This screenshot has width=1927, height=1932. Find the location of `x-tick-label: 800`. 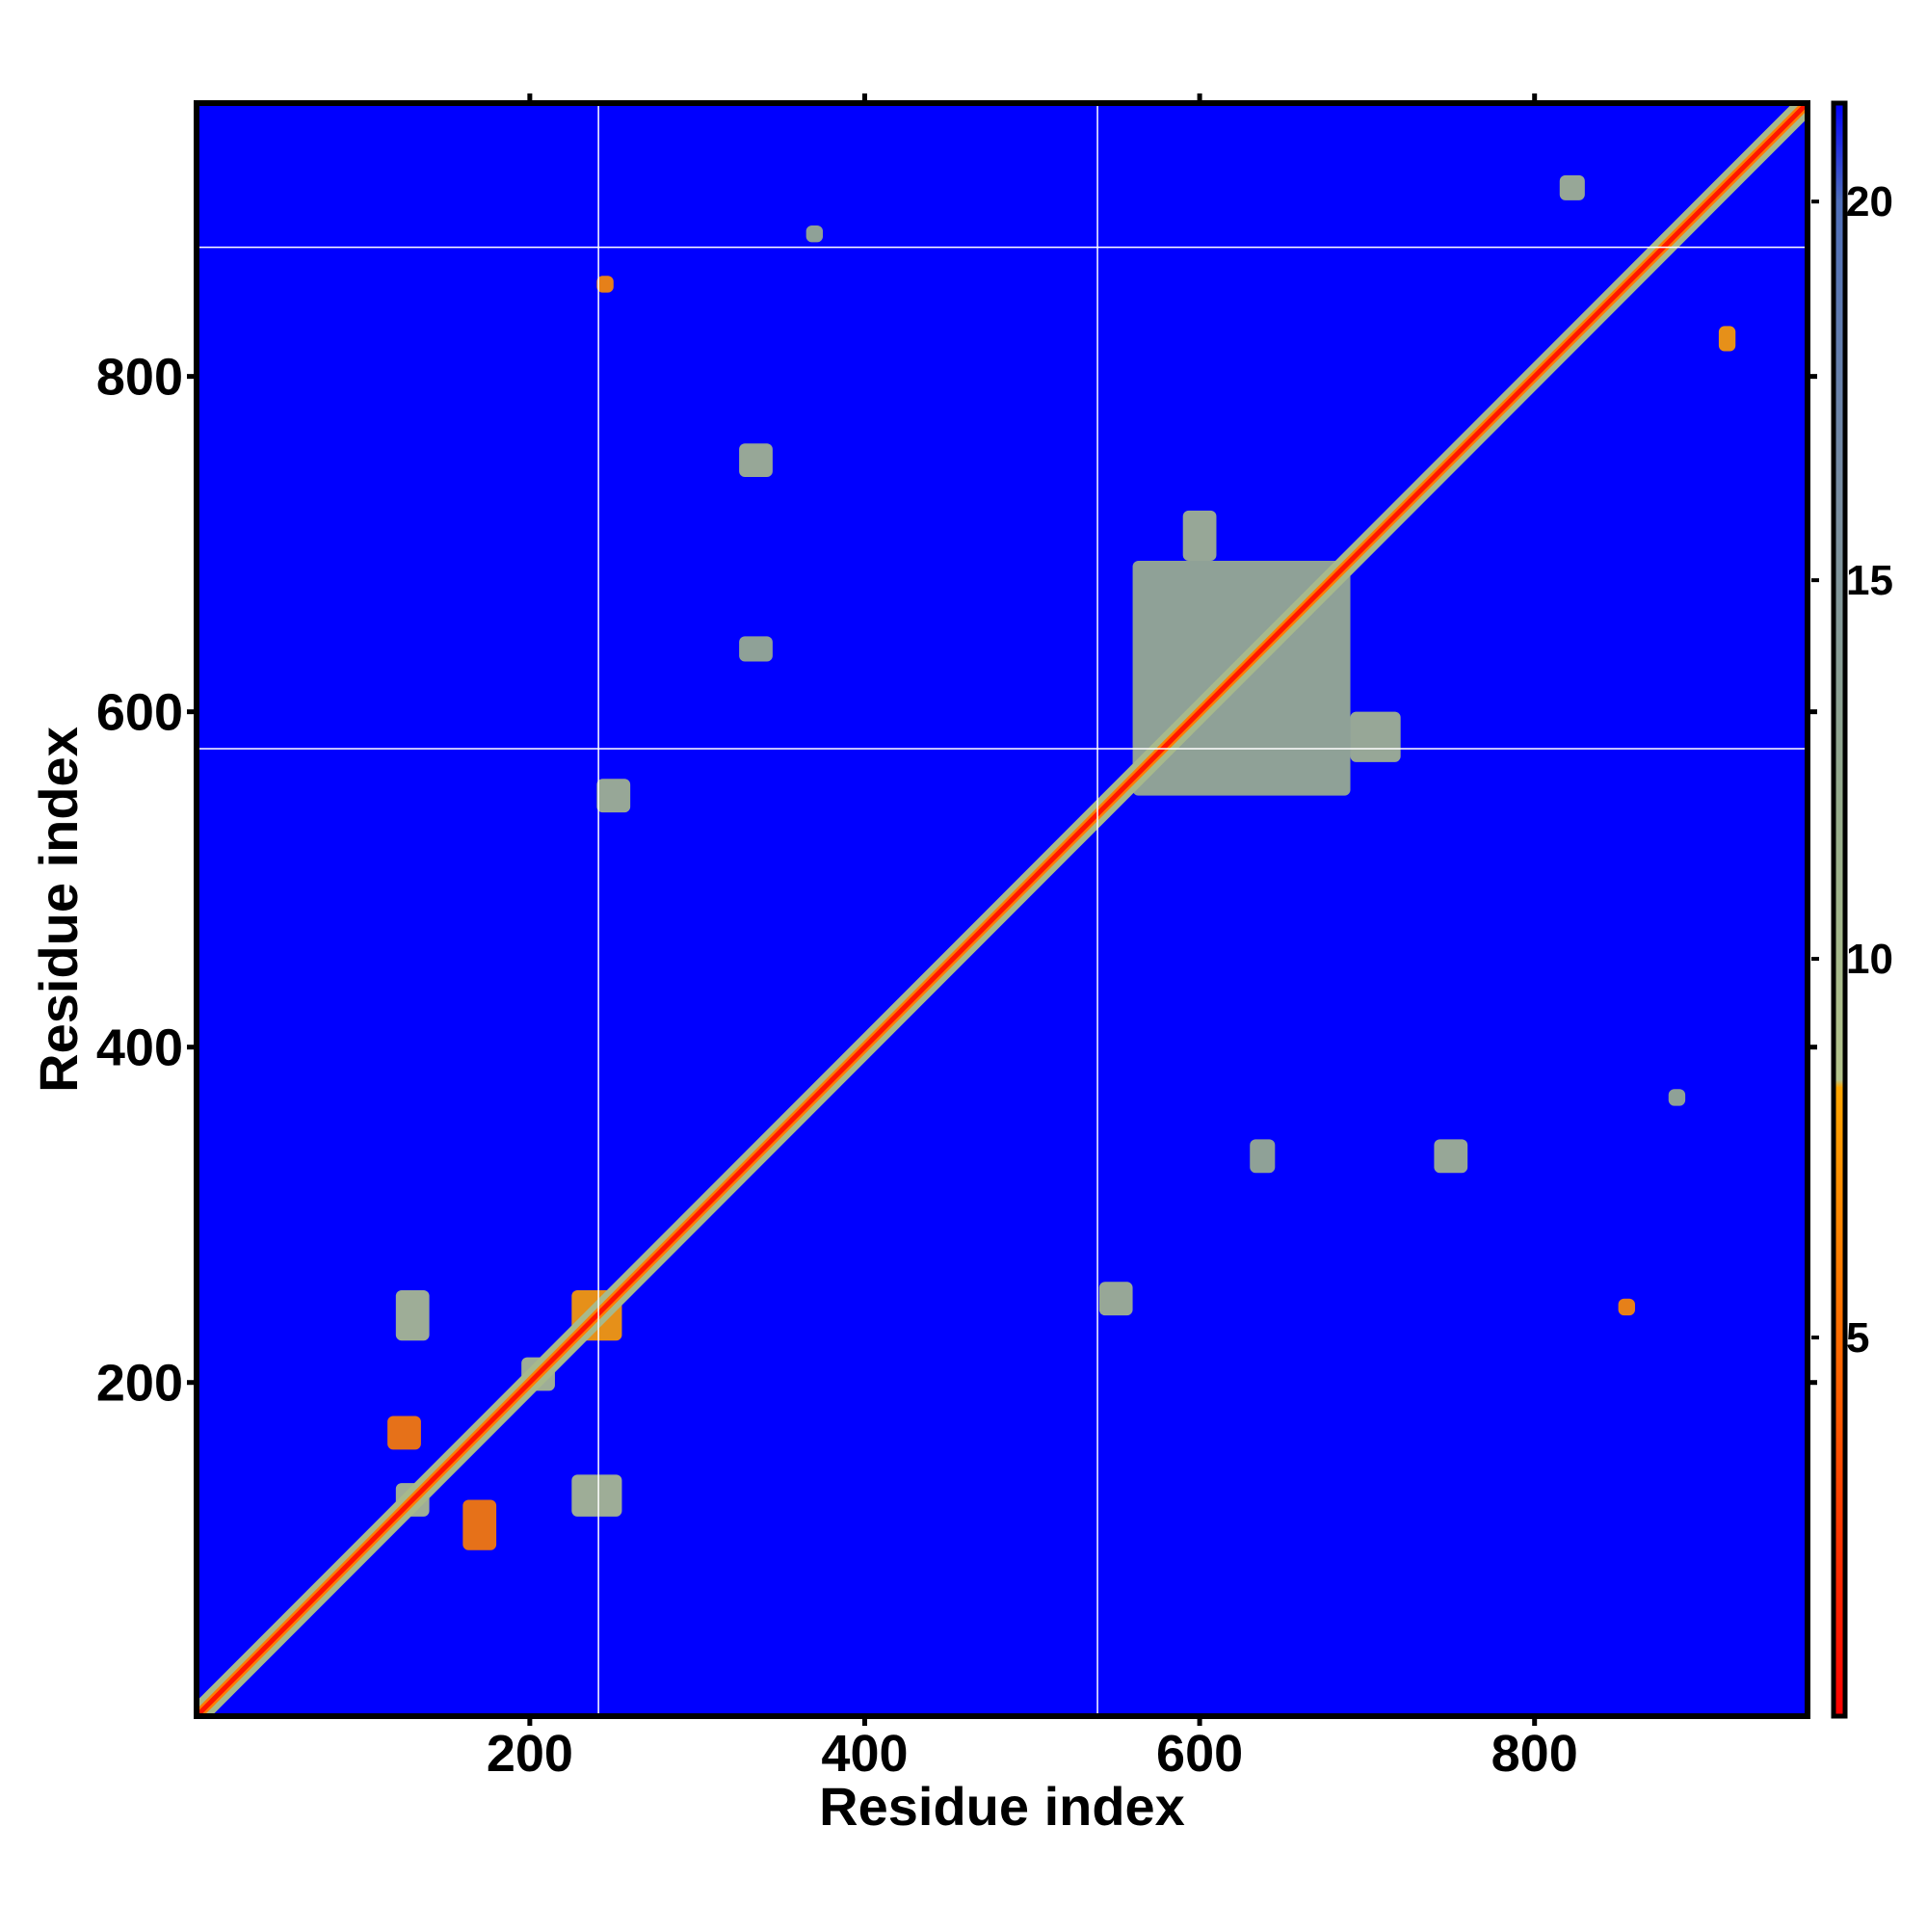

x-tick-label: 800 is located at coordinates (1535, 1754).